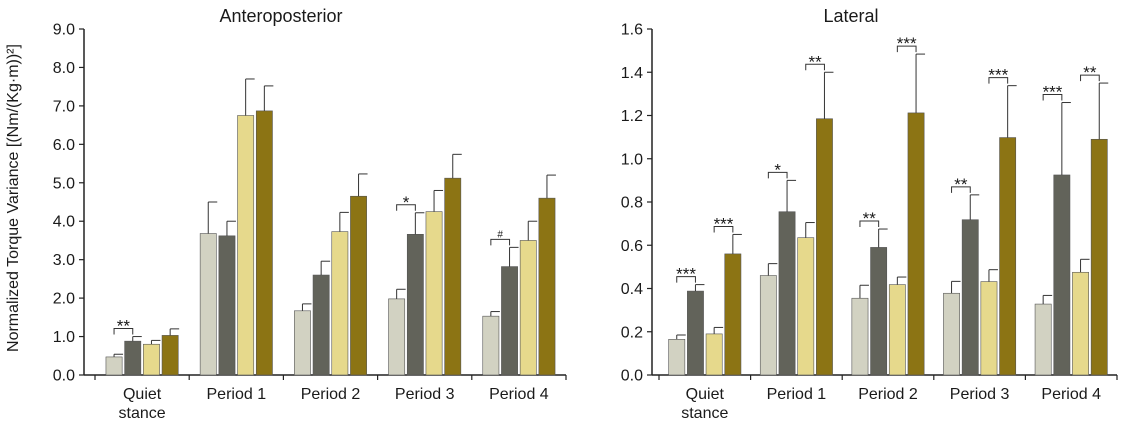 This screenshot has width=1121, height=427. Describe the element at coordinates (632, 203) in the screenshot. I see `y-tick-label: 0.8` at that location.